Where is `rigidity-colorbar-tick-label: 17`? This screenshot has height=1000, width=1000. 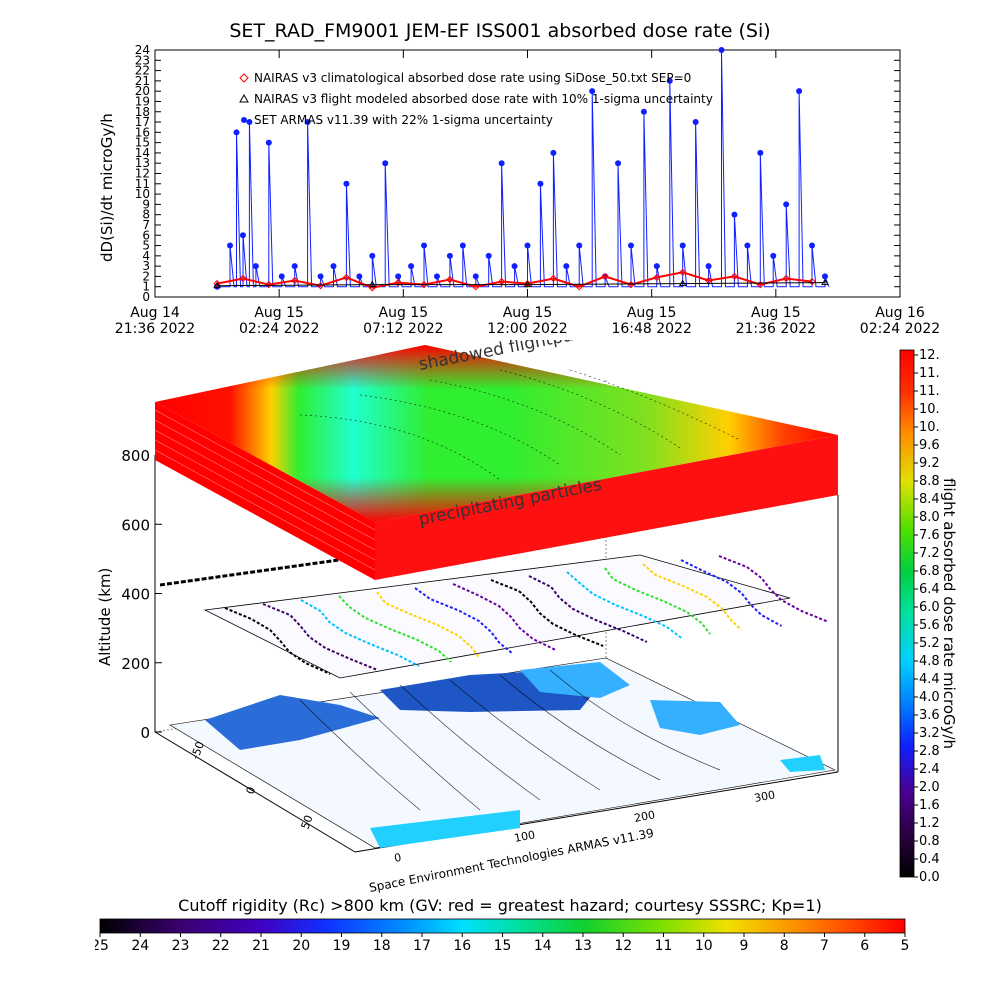 rigidity-colorbar-tick-label: 17 is located at coordinates (422, 946).